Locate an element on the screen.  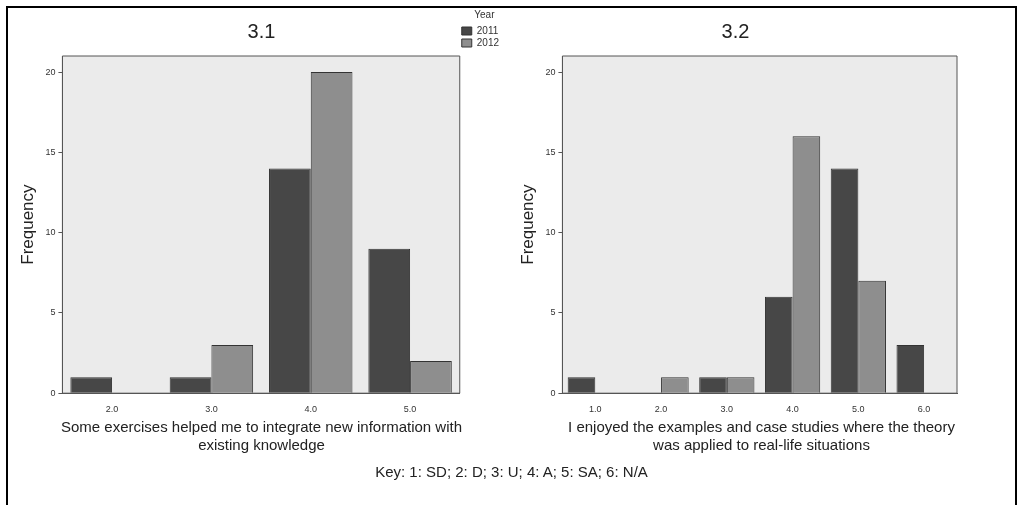
text: Key: 1: SD; 2: D; 3: U; 4: A; 5: SA; 6: N/A is located at coordinates (511, 471).